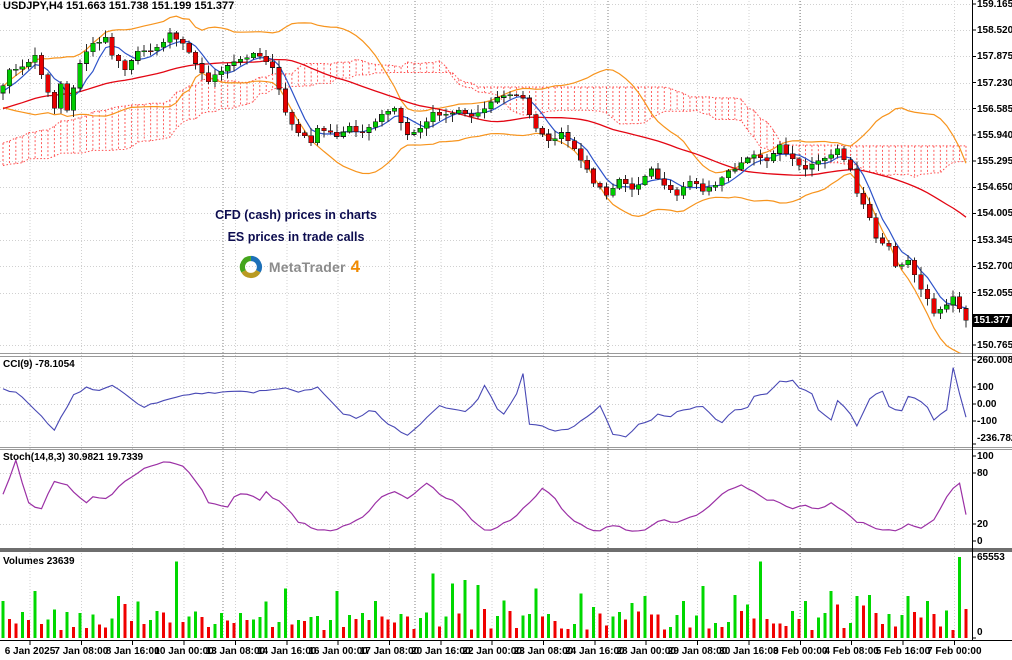  Describe the element at coordinates (389, 651) in the screenshot. I see `time-axis-label: 17 Jan 08:00` at that location.